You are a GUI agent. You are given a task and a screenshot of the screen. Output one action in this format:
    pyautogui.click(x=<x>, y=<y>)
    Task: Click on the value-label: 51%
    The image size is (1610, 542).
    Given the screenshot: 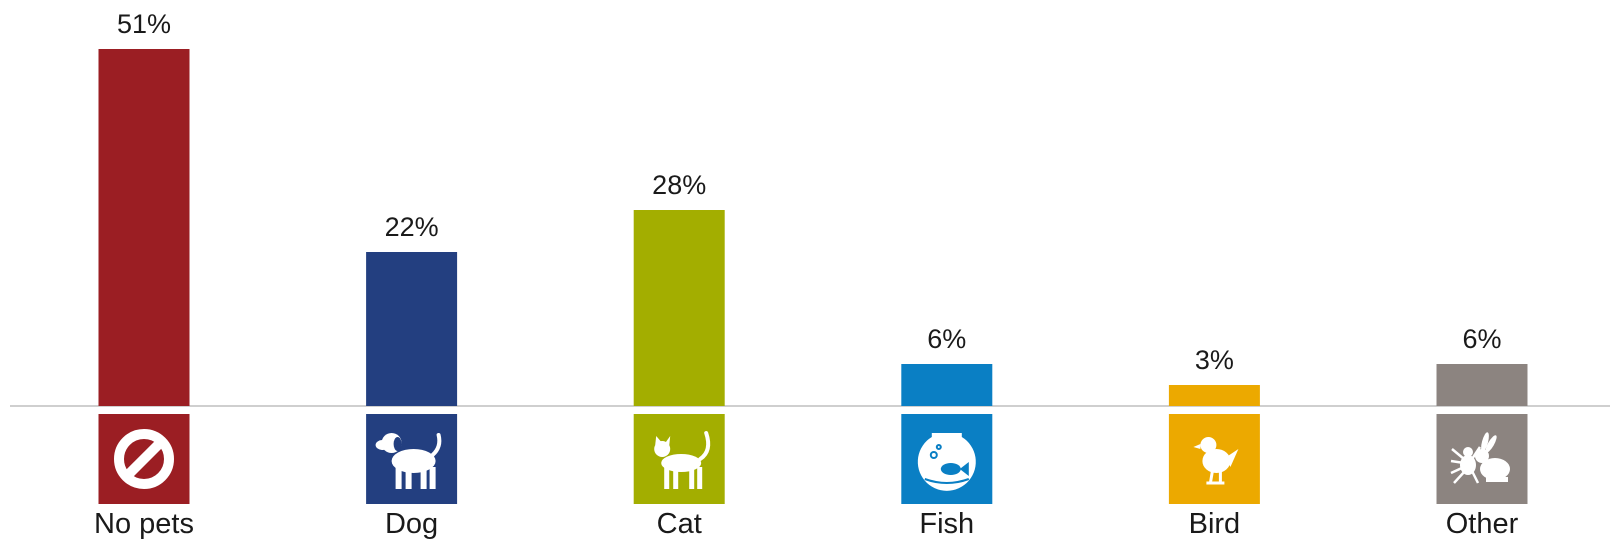 What is the action you would take?
    pyautogui.click(x=144, y=24)
    